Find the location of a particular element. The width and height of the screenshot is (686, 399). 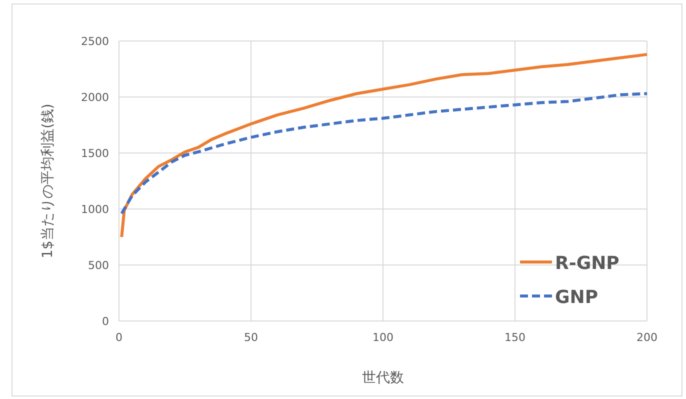

y-tick-label: 1000 is located at coordinates (95, 209).